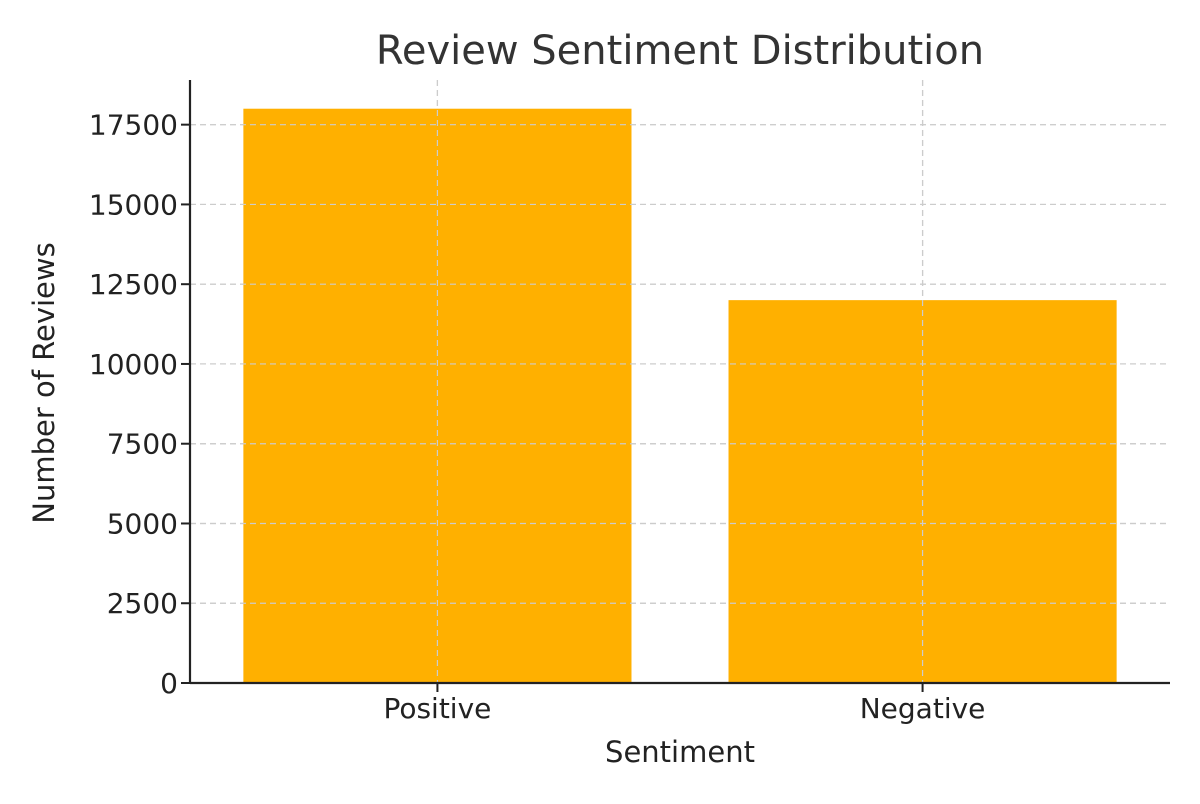 The height and width of the screenshot is (804, 1200). I want to click on y-tick-label: 5000, so click(142, 523).